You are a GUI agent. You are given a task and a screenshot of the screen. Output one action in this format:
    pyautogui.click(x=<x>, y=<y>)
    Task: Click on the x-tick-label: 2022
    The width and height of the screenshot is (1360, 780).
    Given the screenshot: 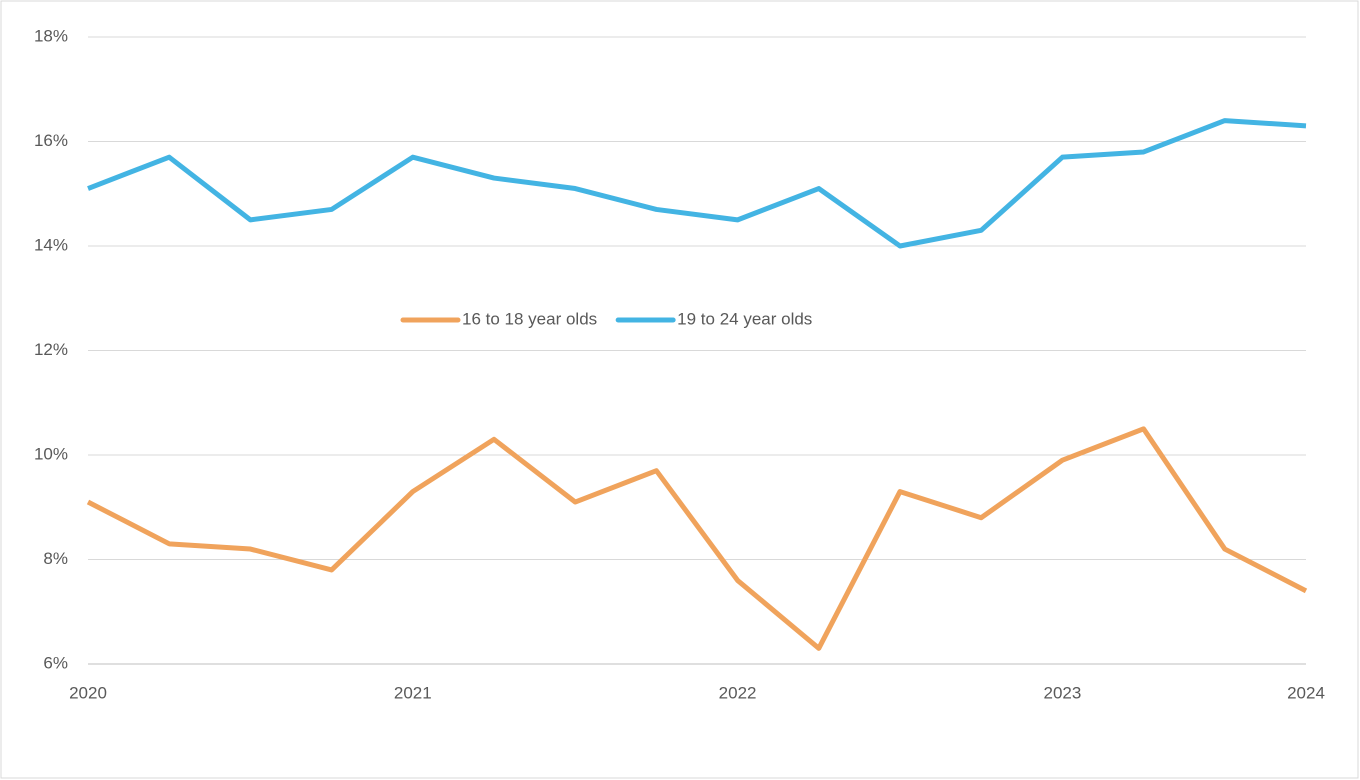 What is the action you would take?
    pyautogui.click(x=738, y=692)
    